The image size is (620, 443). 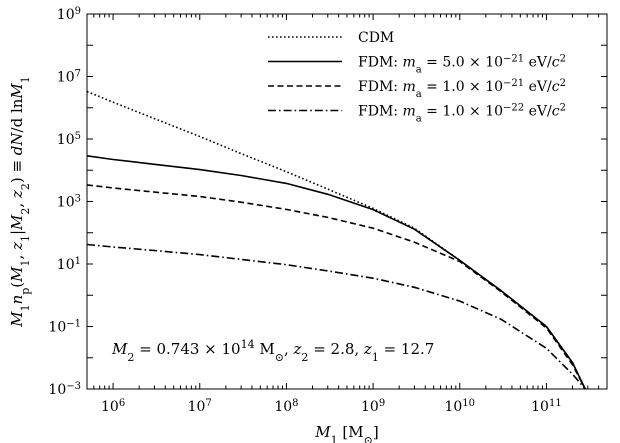 What do you see at coordinates (64, 327) in the screenshot?
I see `y-tick-label: 10⁻¹` at bounding box center [64, 327].